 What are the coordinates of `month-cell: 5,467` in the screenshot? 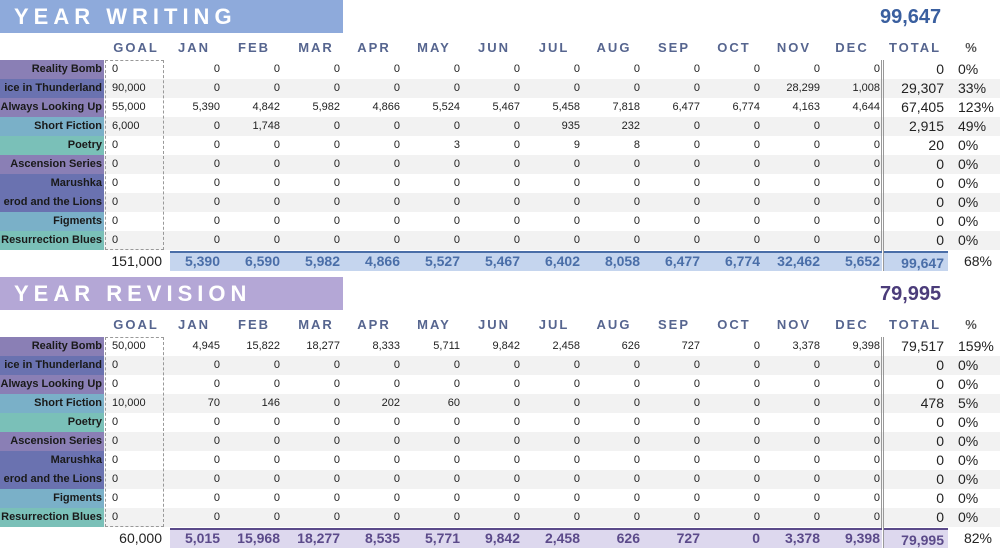 It's located at (506, 107).